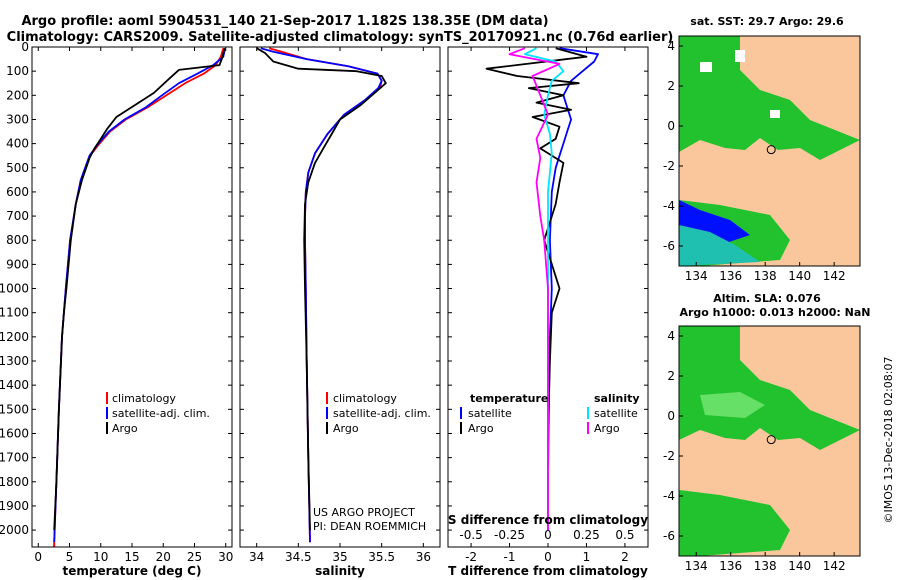  I want to click on y-tick-label: 0, so click(25, 47).